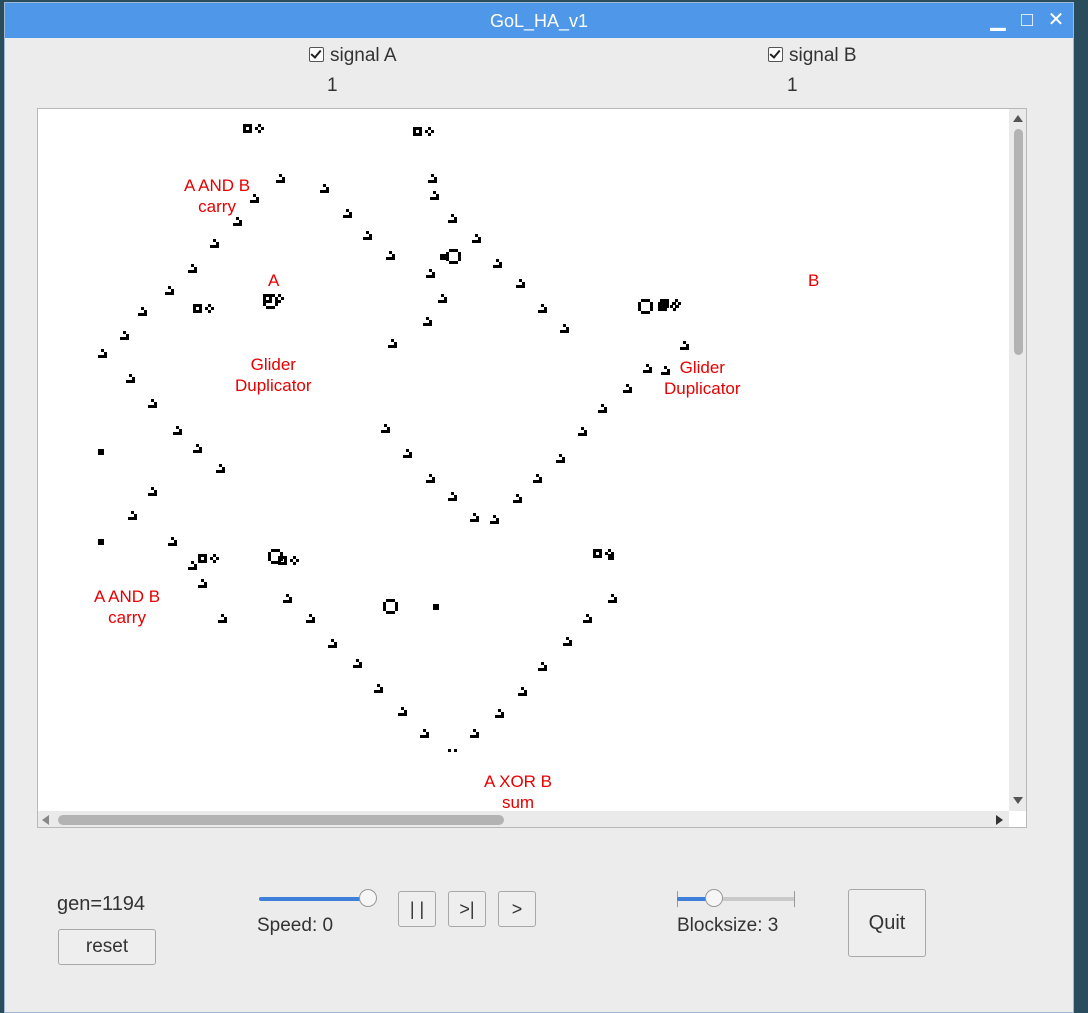 This screenshot has height=1013, width=1088. I want to click on signal-b-checkbox: signal B, so click(812, 56).